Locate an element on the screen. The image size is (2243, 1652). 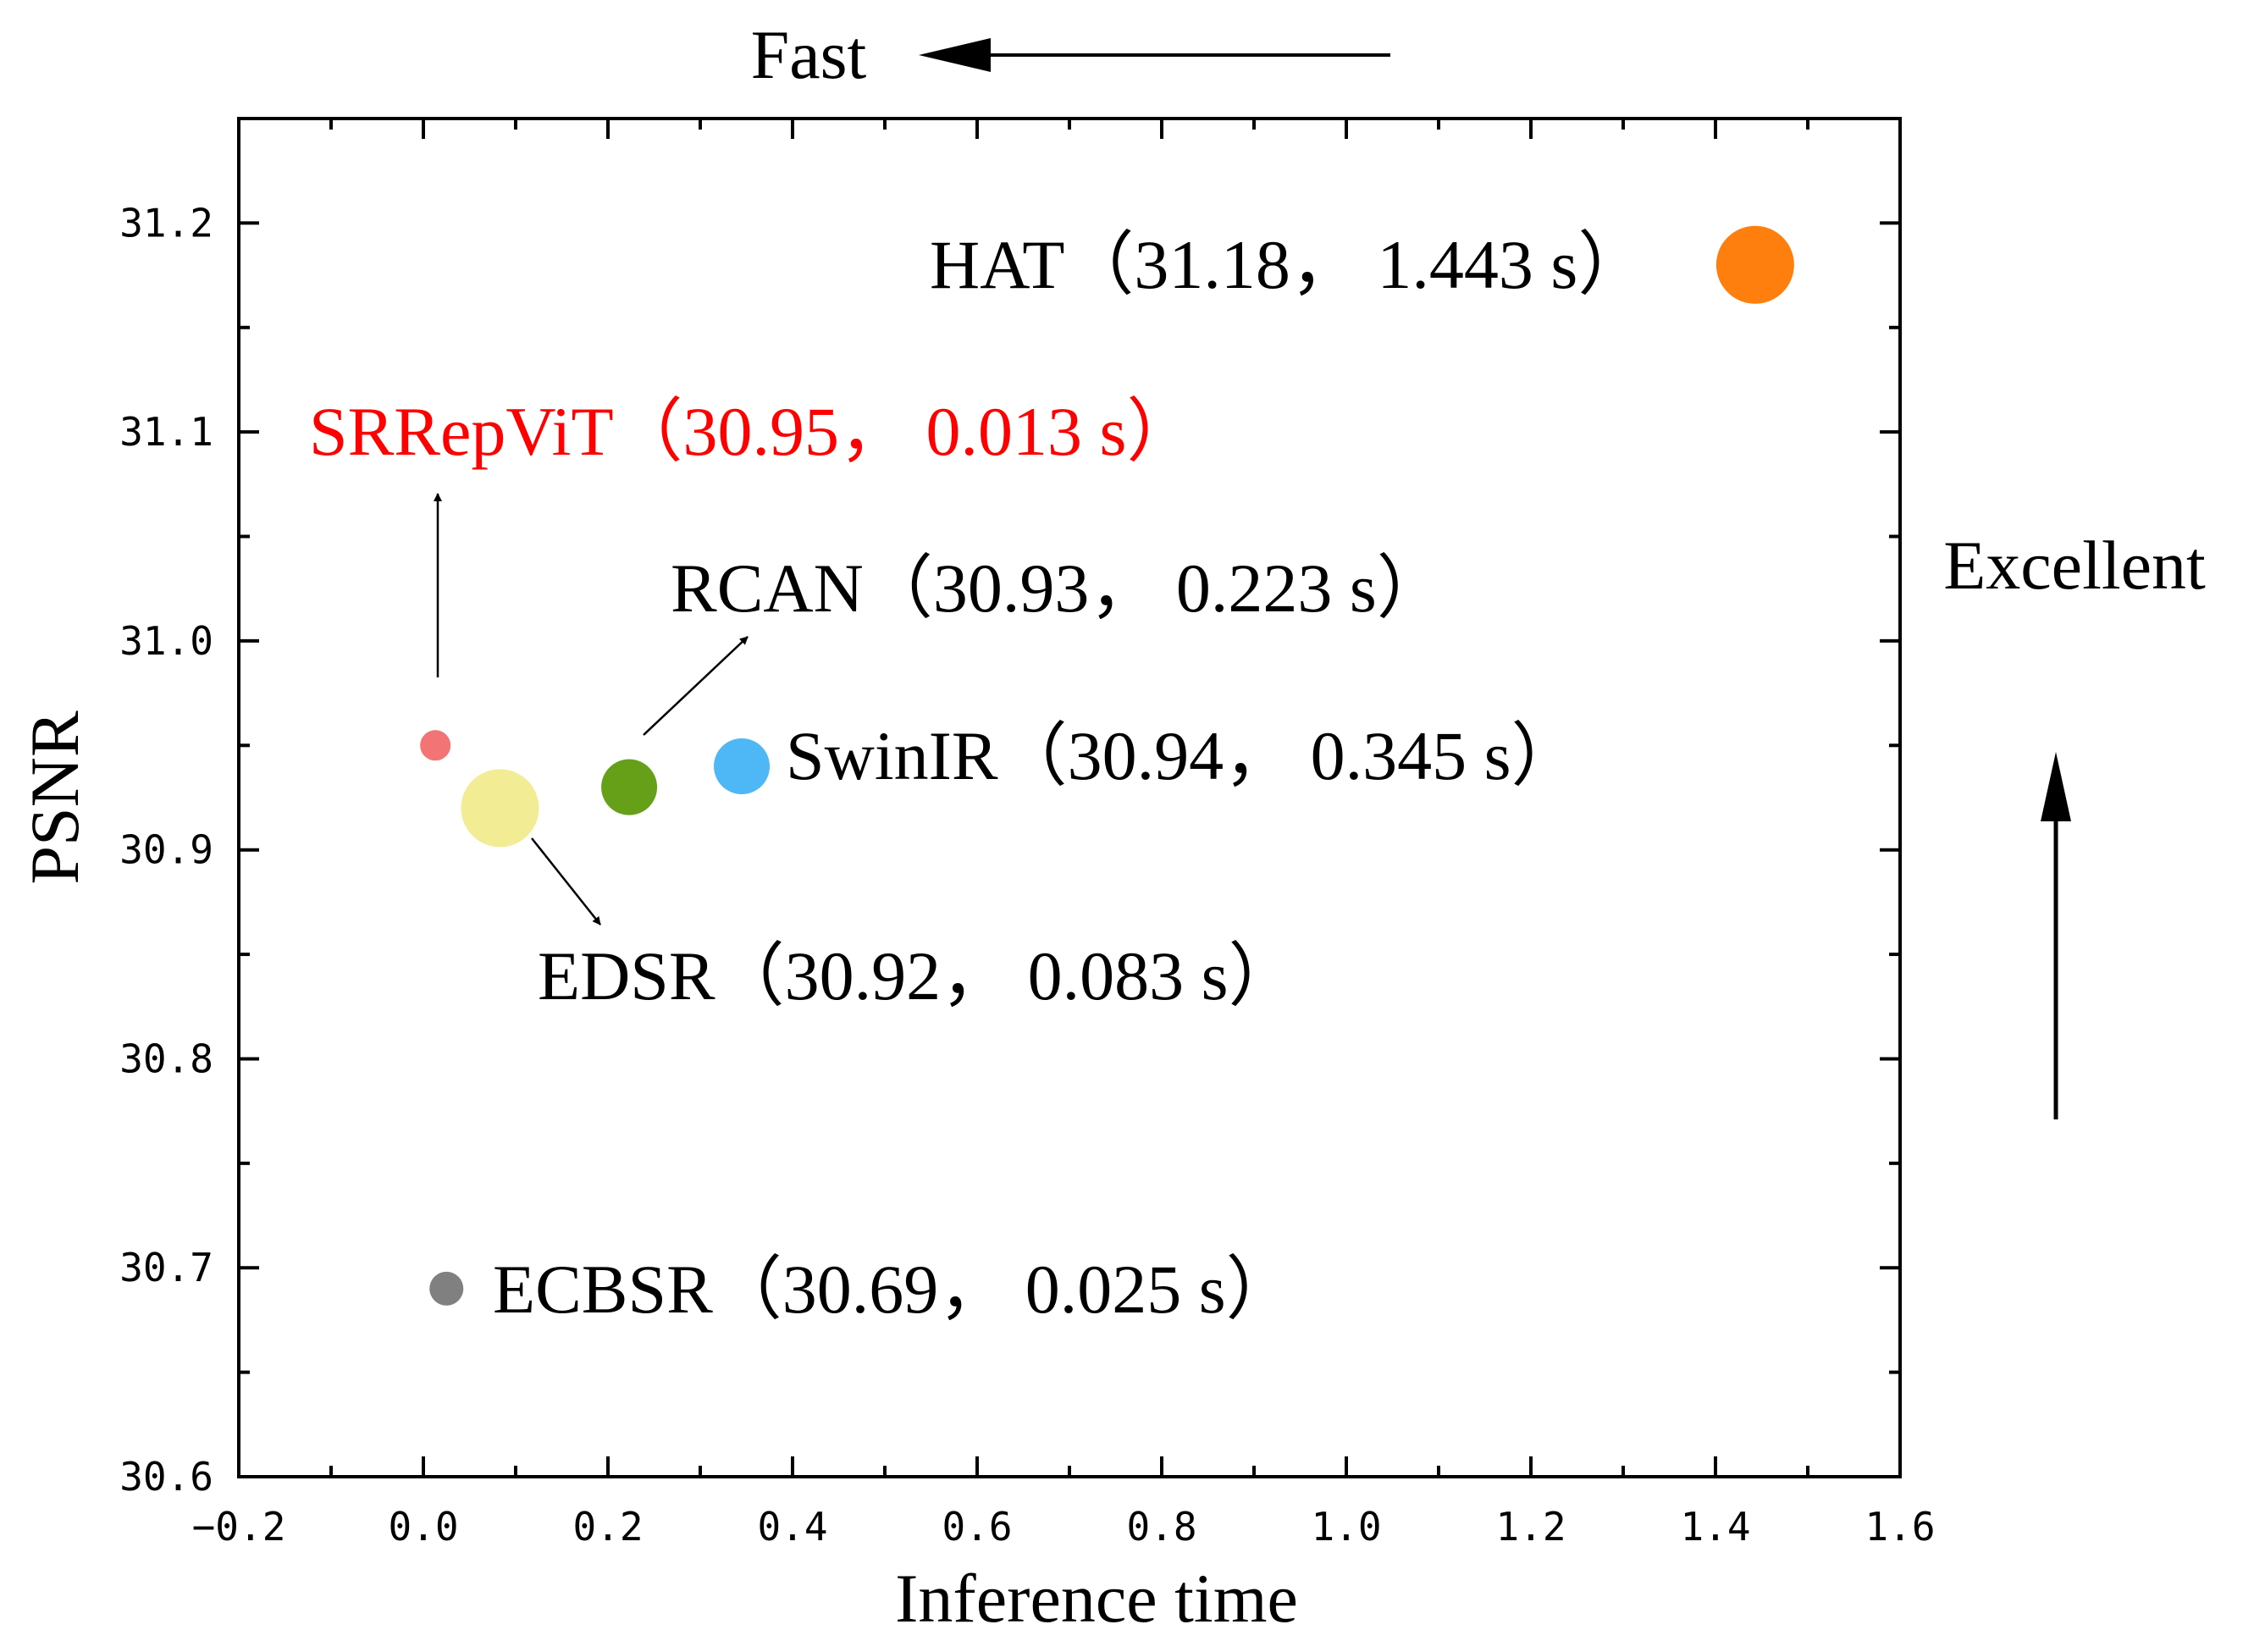
x-tick-label: 1.0 is located at coordinates (1346, 1527).